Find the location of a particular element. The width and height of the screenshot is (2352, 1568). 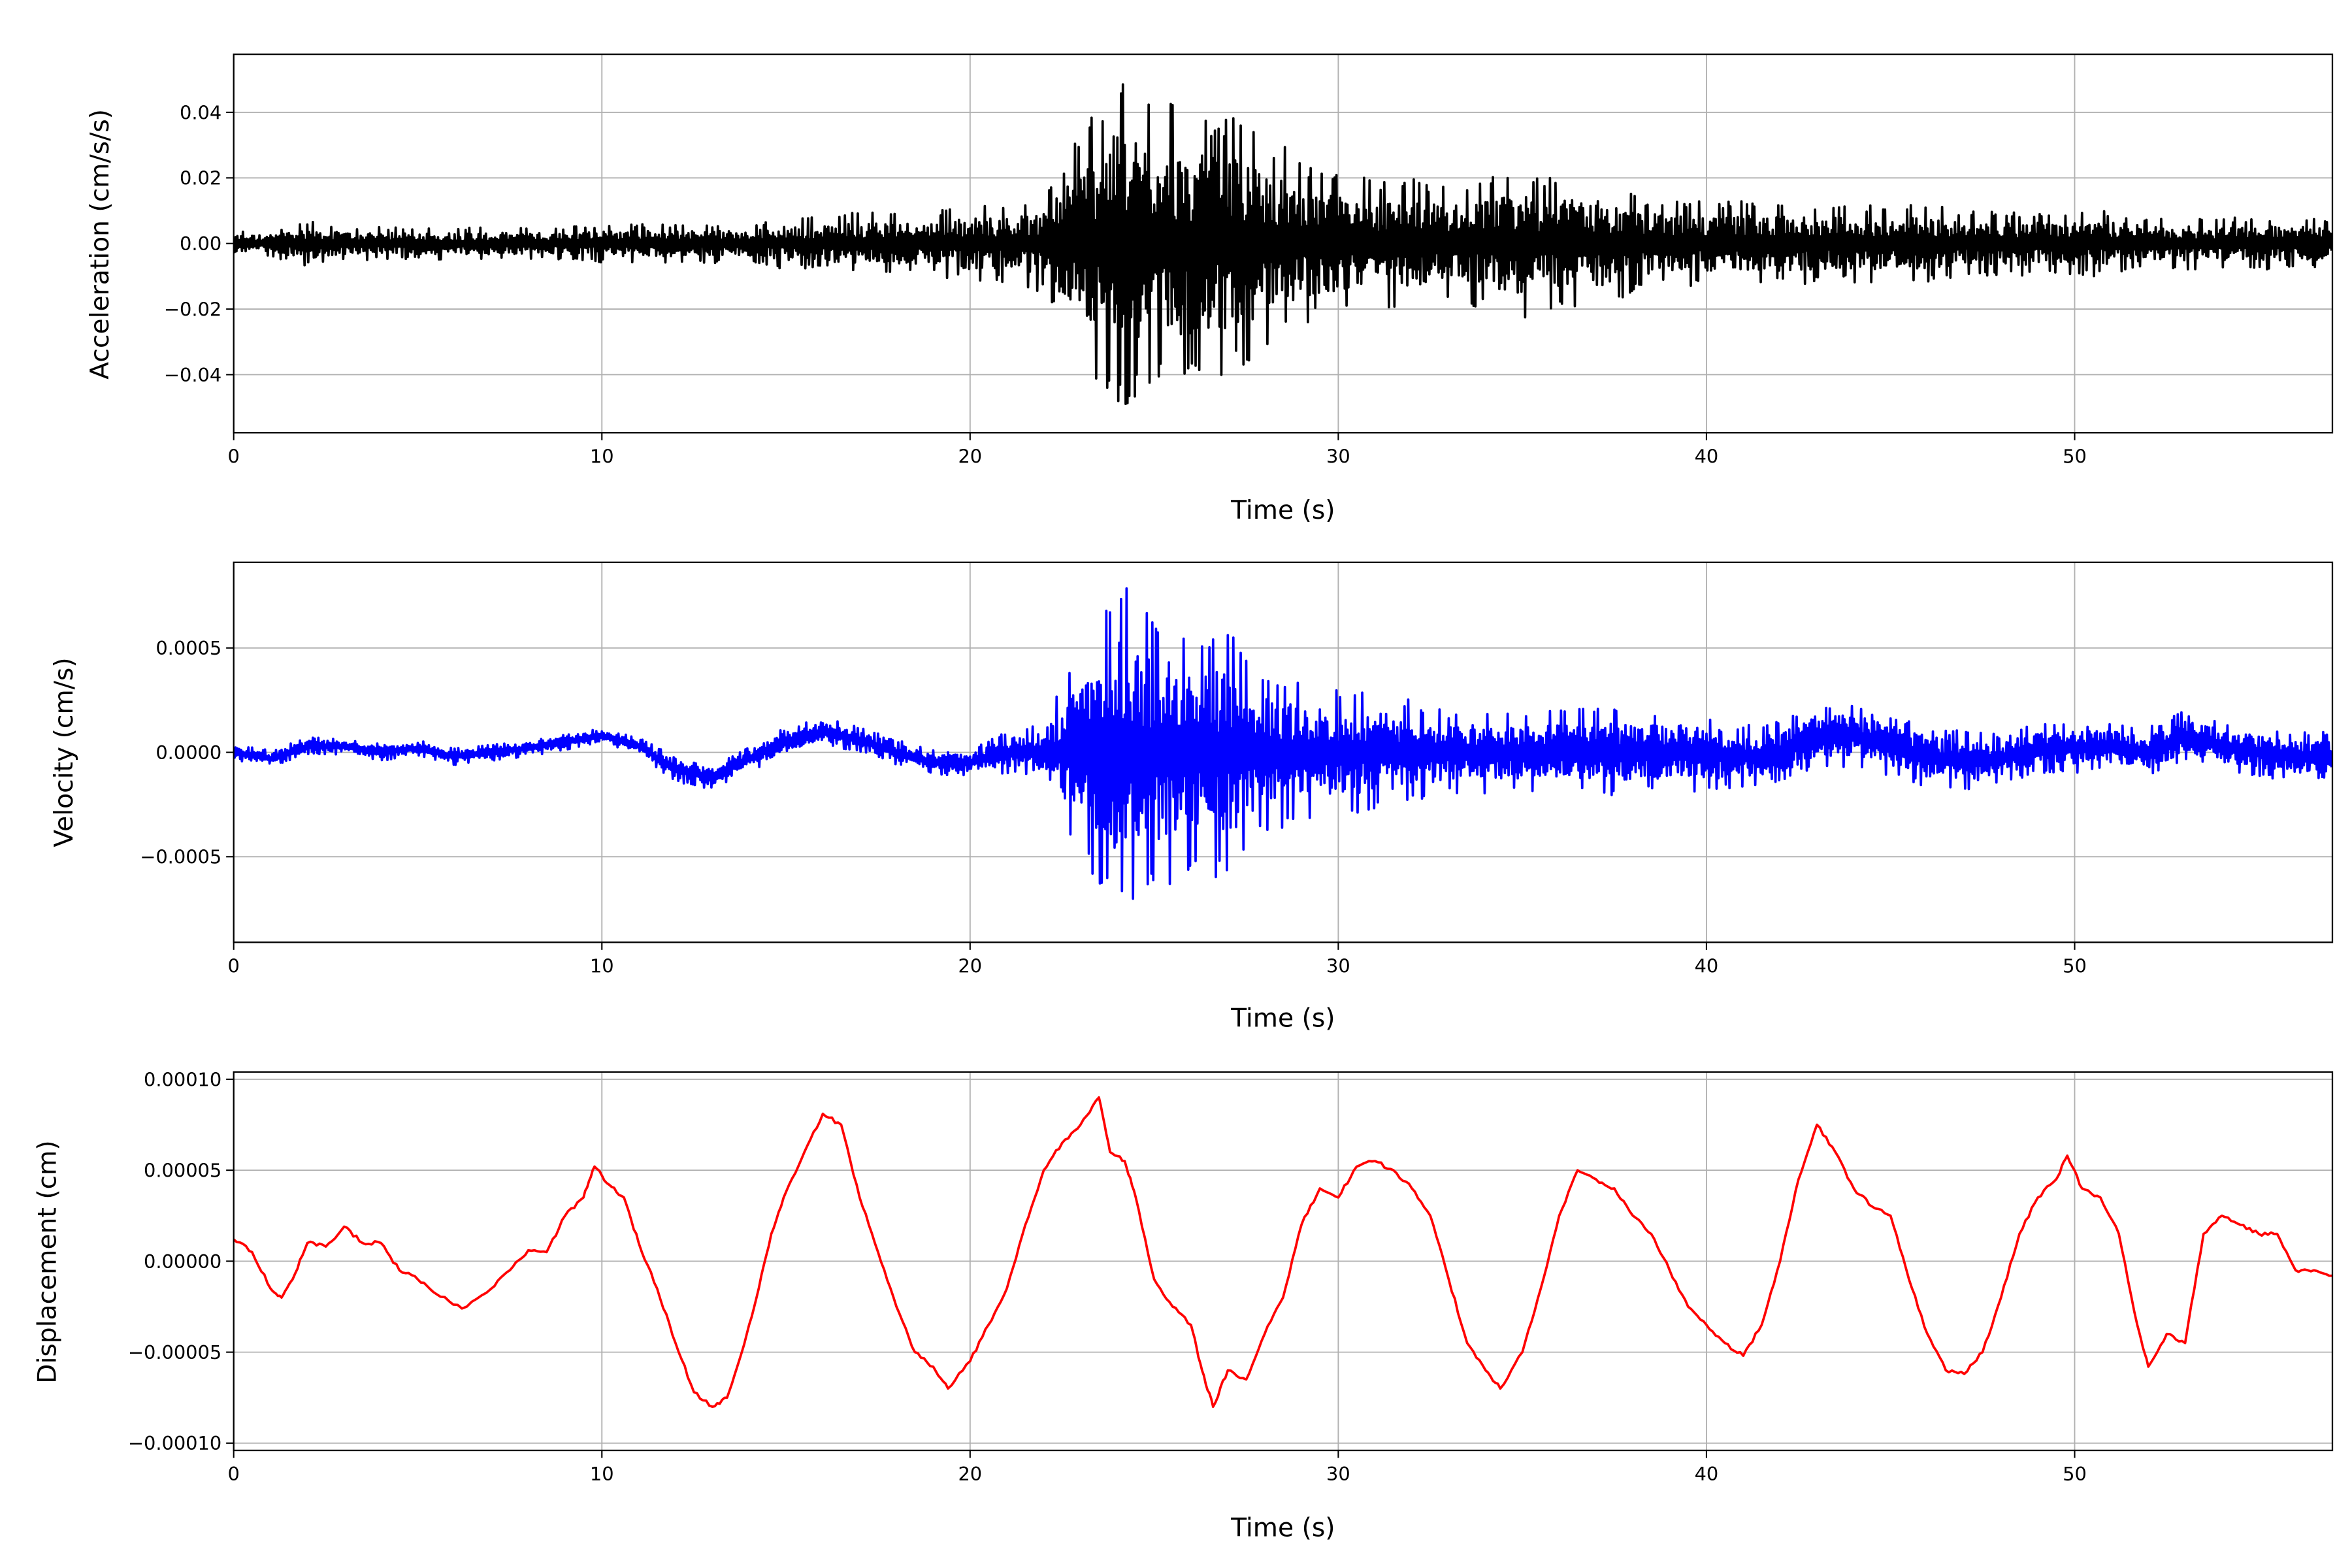

y-tick-label: 0.00 is located at coordinates (200, 244).